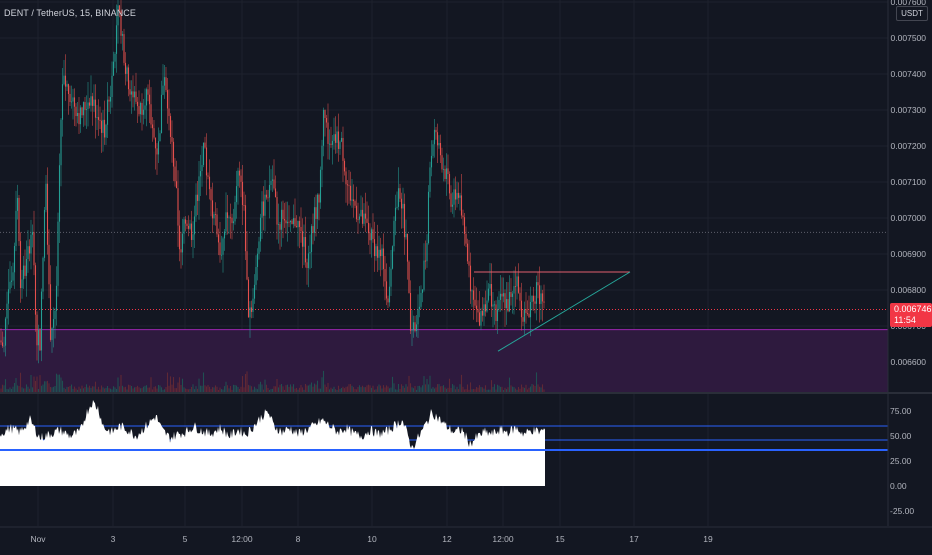  Describe the element at coordinates (902, 511) in the screenshot. I see `oscillator-tick-label: -25.00` at that location.